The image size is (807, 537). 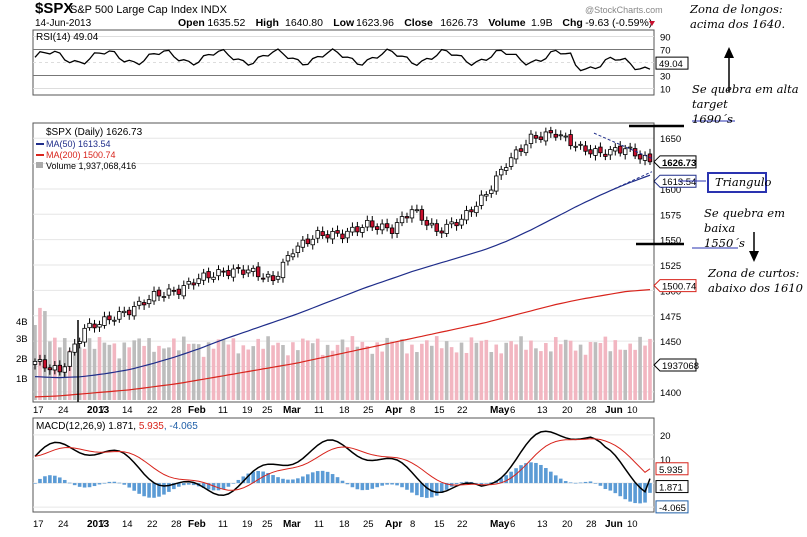 I want to click on note-break-down-line1: Se quebra em, so click(x=744, y=213).